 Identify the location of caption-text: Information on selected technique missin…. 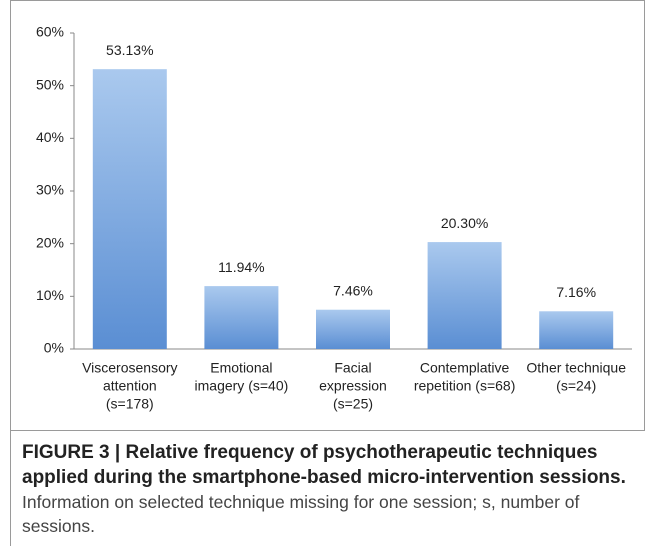
(301, 514).